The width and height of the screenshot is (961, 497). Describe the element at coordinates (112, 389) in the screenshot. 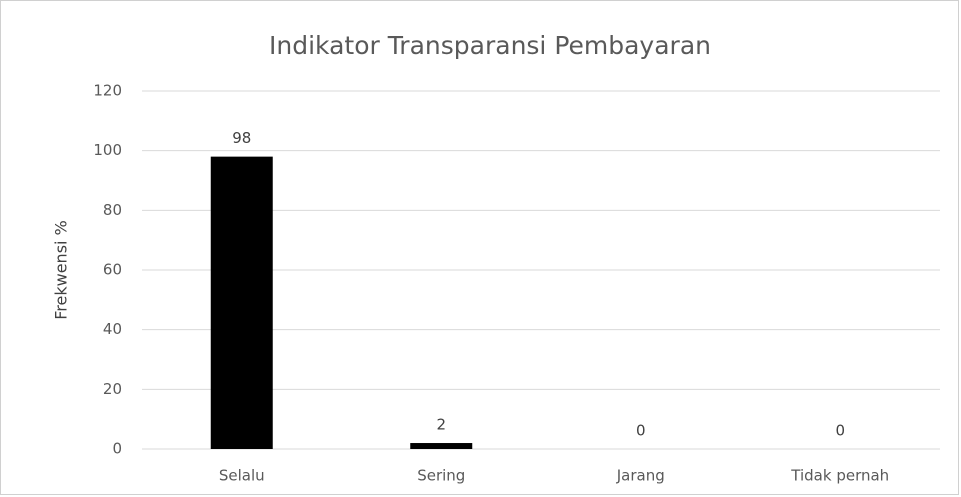

I see `y-tick-label: 20` at that location.